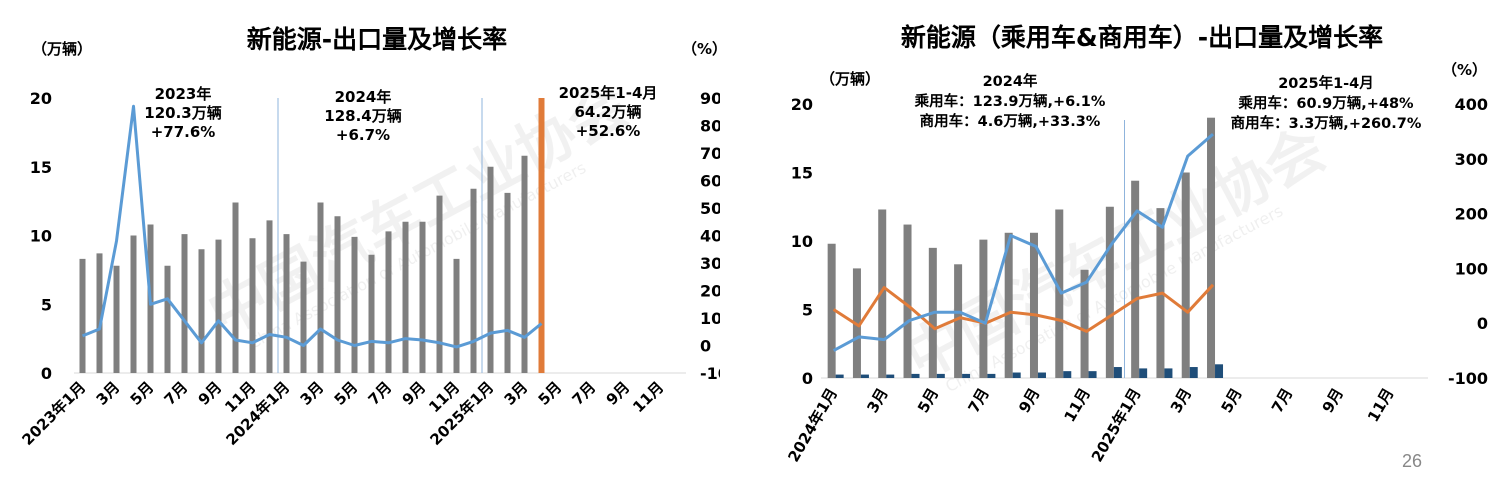 Image resolution: width=1508 pixels, height=478 pixels. Describe the element at coordinates (710, 153) in the screenshot. I see `y2-tick-label: 700` at that location.